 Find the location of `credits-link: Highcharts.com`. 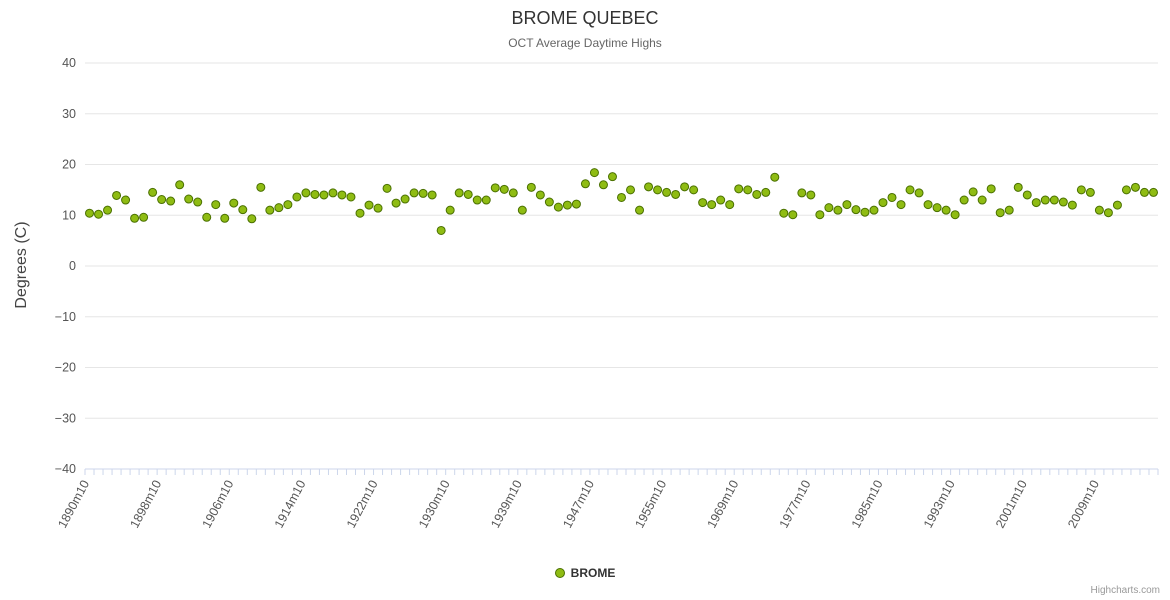

credits-link: Highcharts.com is located at coordinates (1125, 590).